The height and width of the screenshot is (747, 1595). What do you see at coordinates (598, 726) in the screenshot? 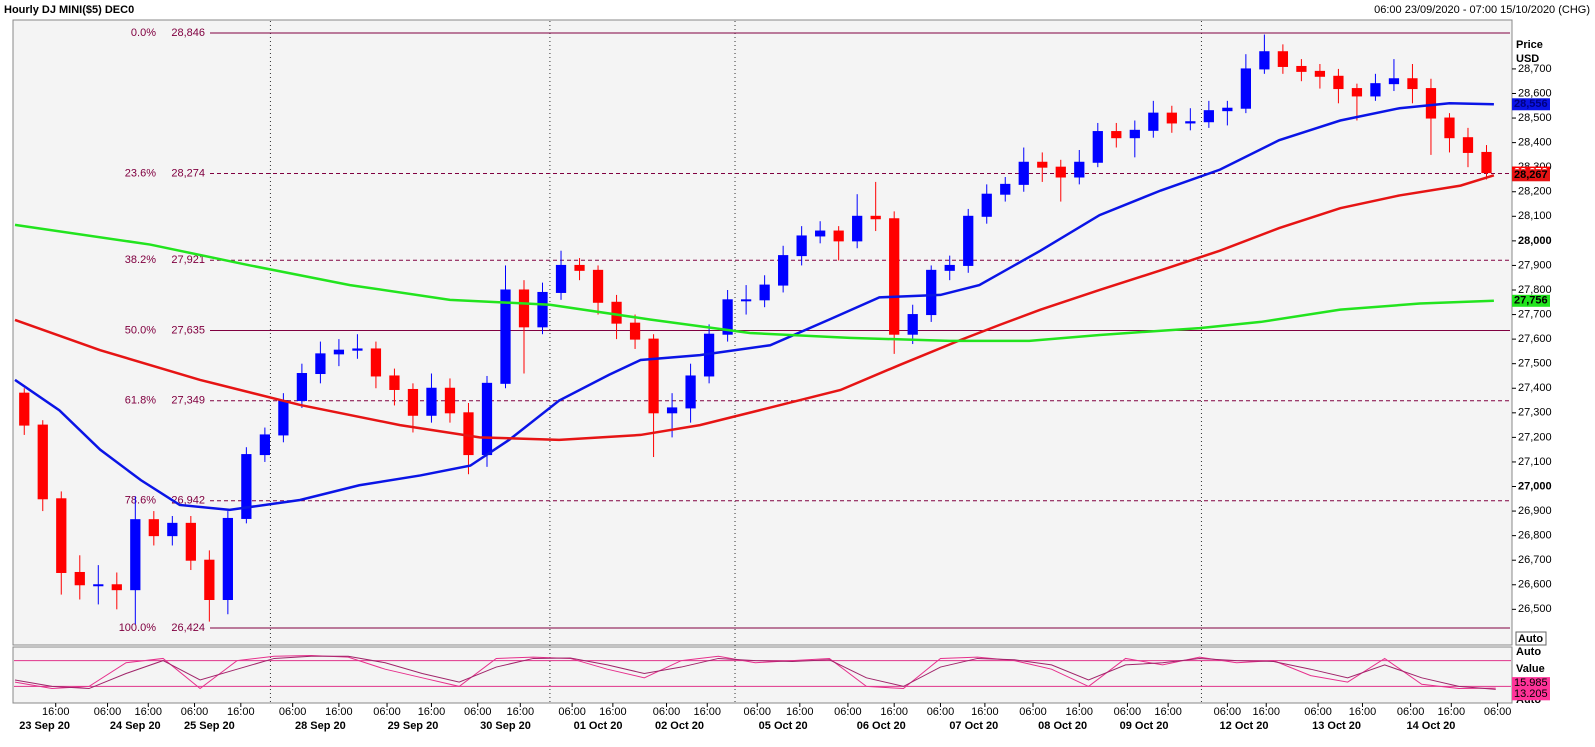
I see `date-label: 01 Oct 20` at bounding box center [598, 726].